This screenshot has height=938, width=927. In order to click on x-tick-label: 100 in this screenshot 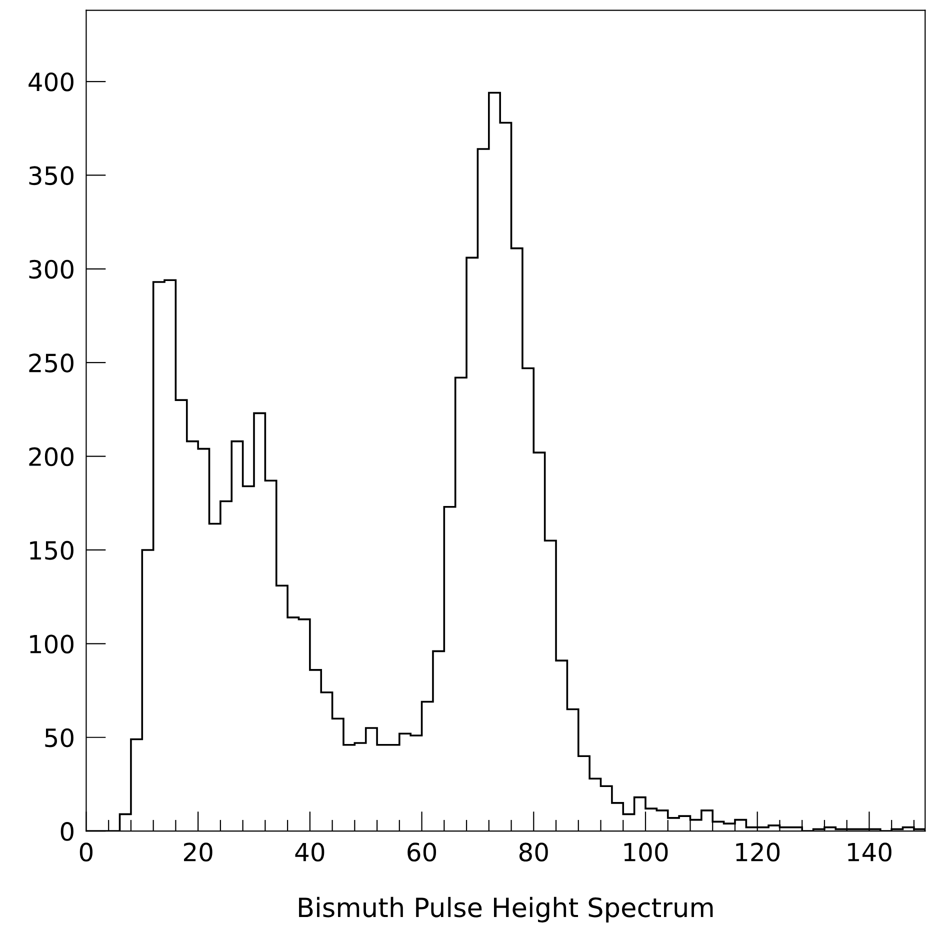, I will do `click(646, 852)`.